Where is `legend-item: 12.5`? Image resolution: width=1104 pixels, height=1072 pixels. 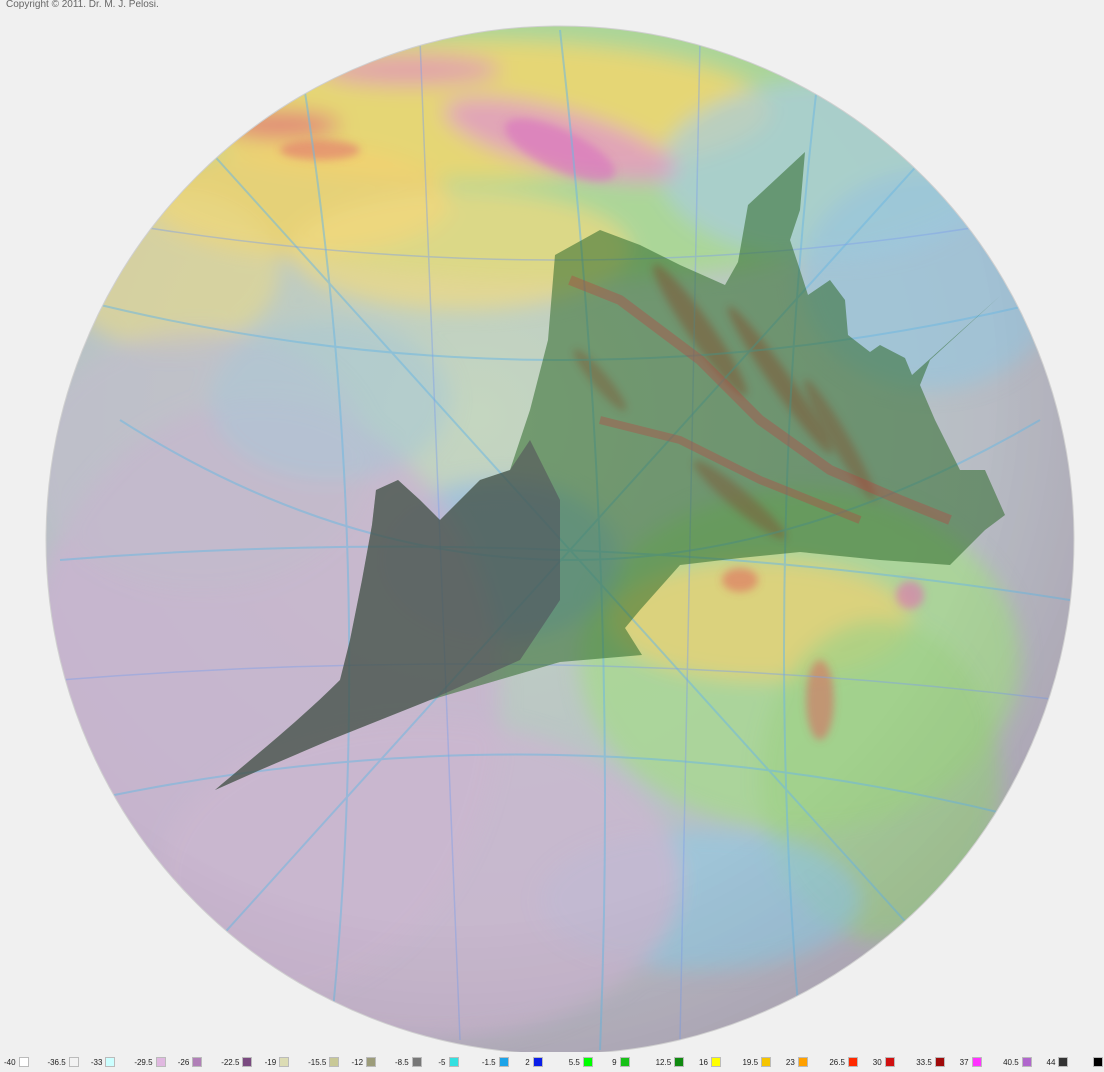 legend-item: 12.5 is located at coordinates (670, 1062).